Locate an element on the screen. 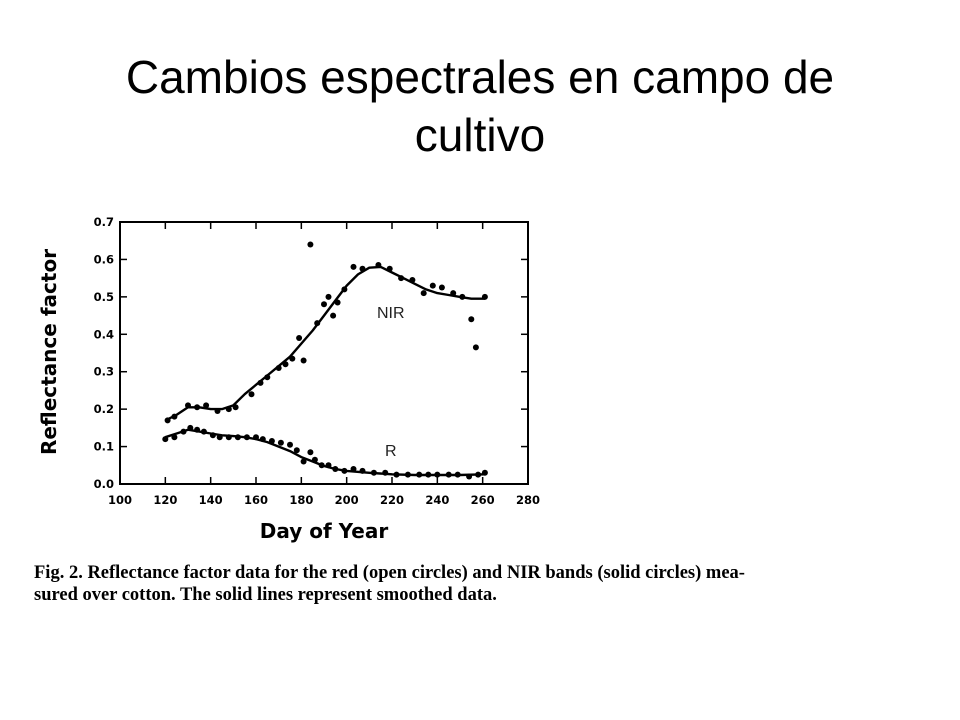 The width and height of the screenshot is (960, 720). series-label-r: R is located at coordinates (391, 451).